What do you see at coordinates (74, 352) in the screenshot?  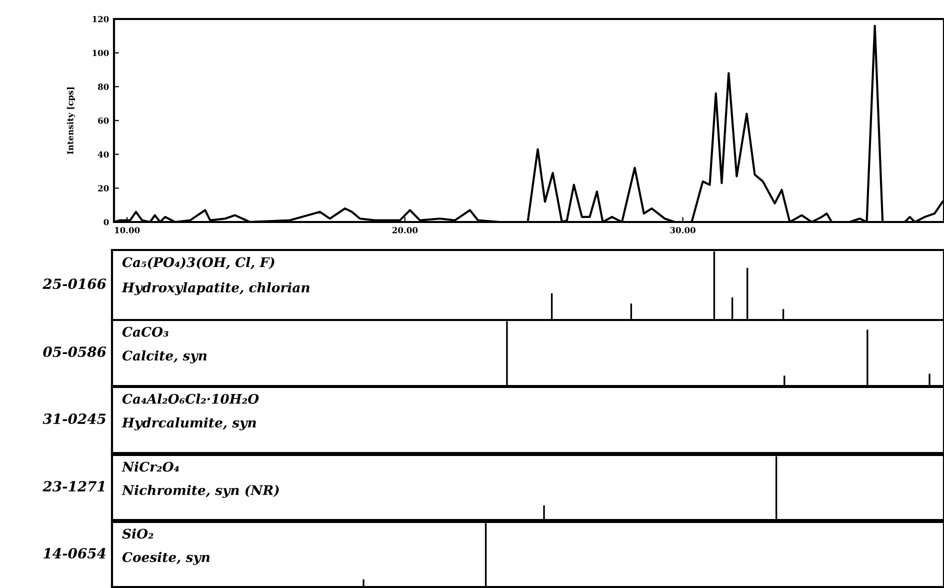 I see `y-axis-title: 05-0586` at bounding box center [74, 352].